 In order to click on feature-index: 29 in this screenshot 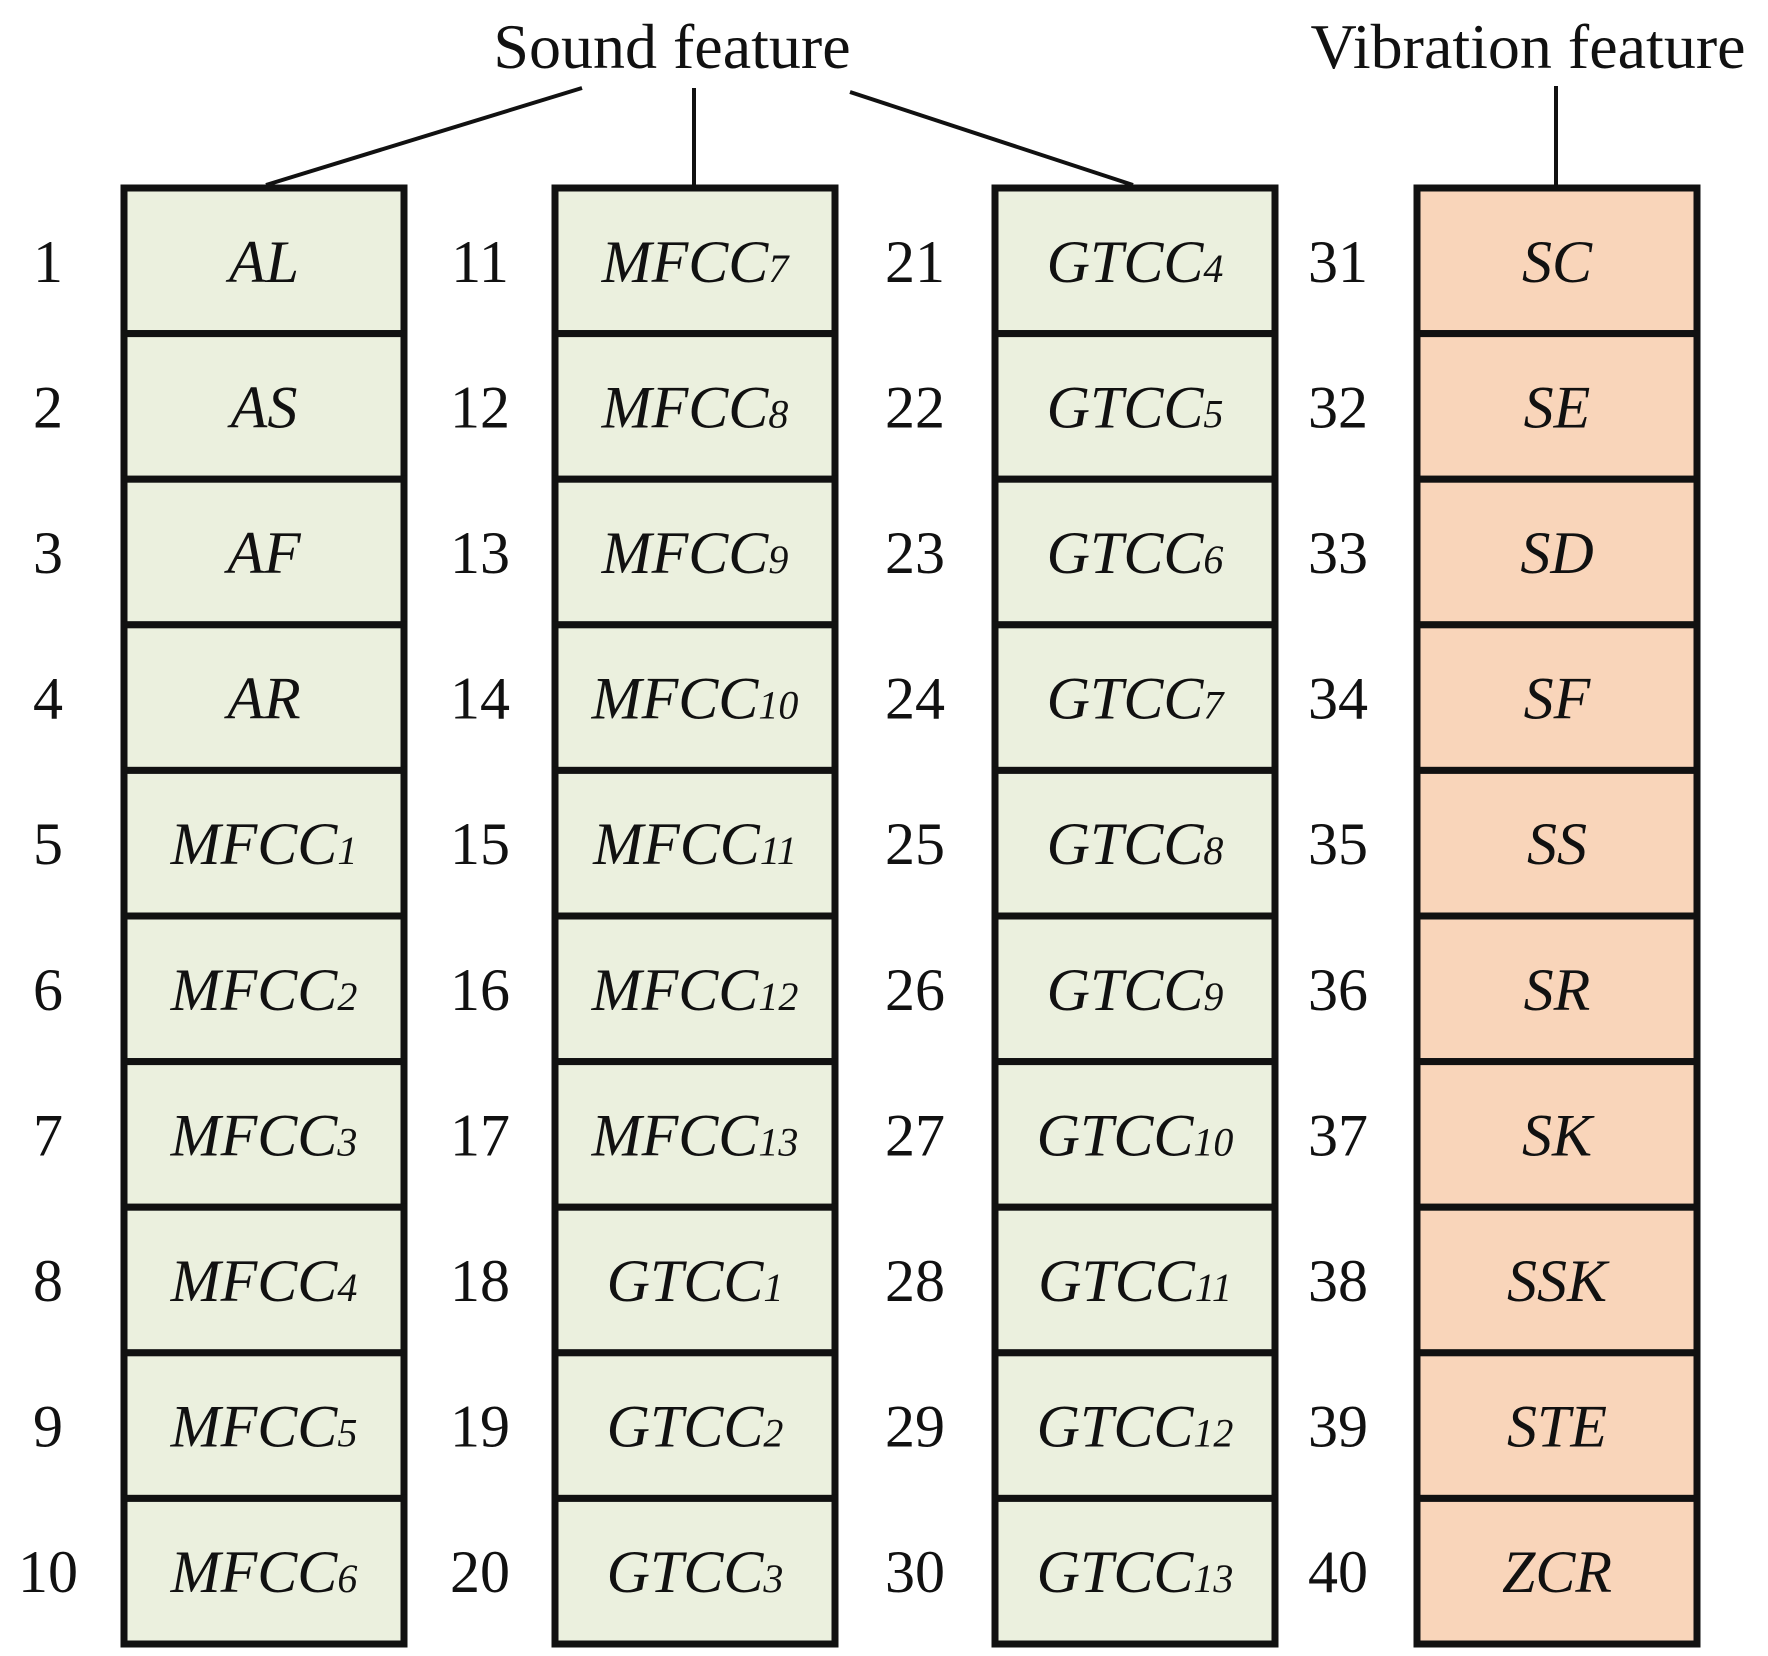, I will do `click(915, 1427)`.